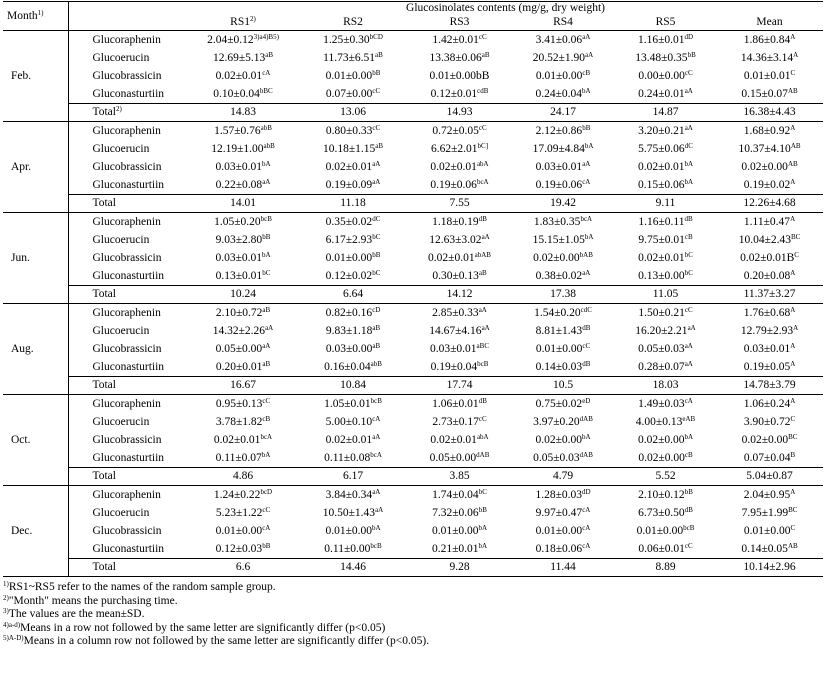  What do you see at coordinates (665, 385) in the screenshot?
I see `total-value: 18.03` at bounding box center [665, 385].